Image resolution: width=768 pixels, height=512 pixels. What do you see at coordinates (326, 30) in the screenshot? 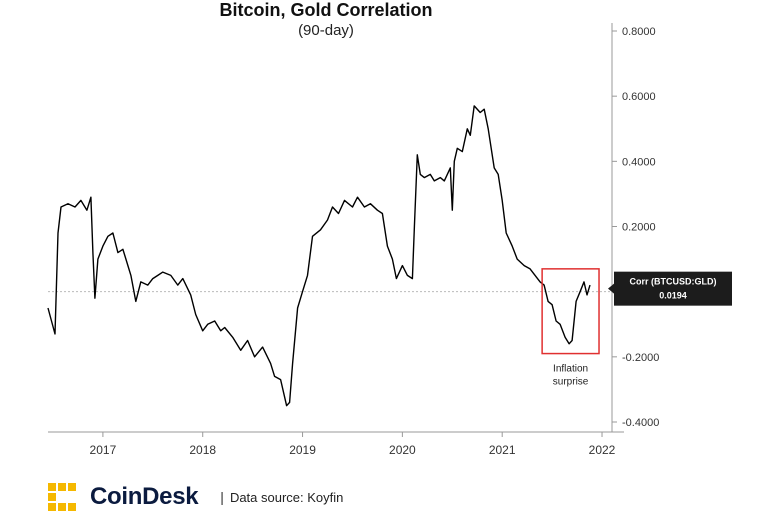
I see `chart-subtitle: (90-day)` at bounding box center [326, 30].